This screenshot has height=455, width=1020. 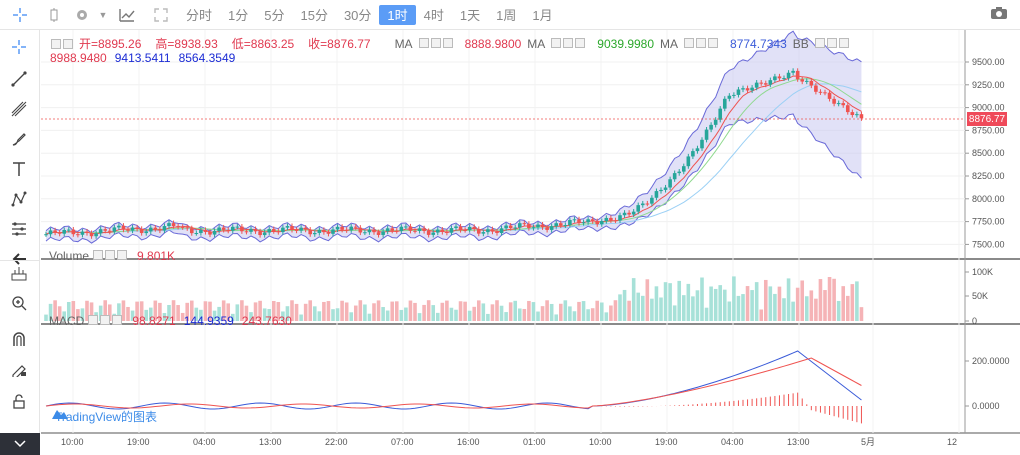 I want to click on timeframe-button: 4时, so click(x=433, y=15).